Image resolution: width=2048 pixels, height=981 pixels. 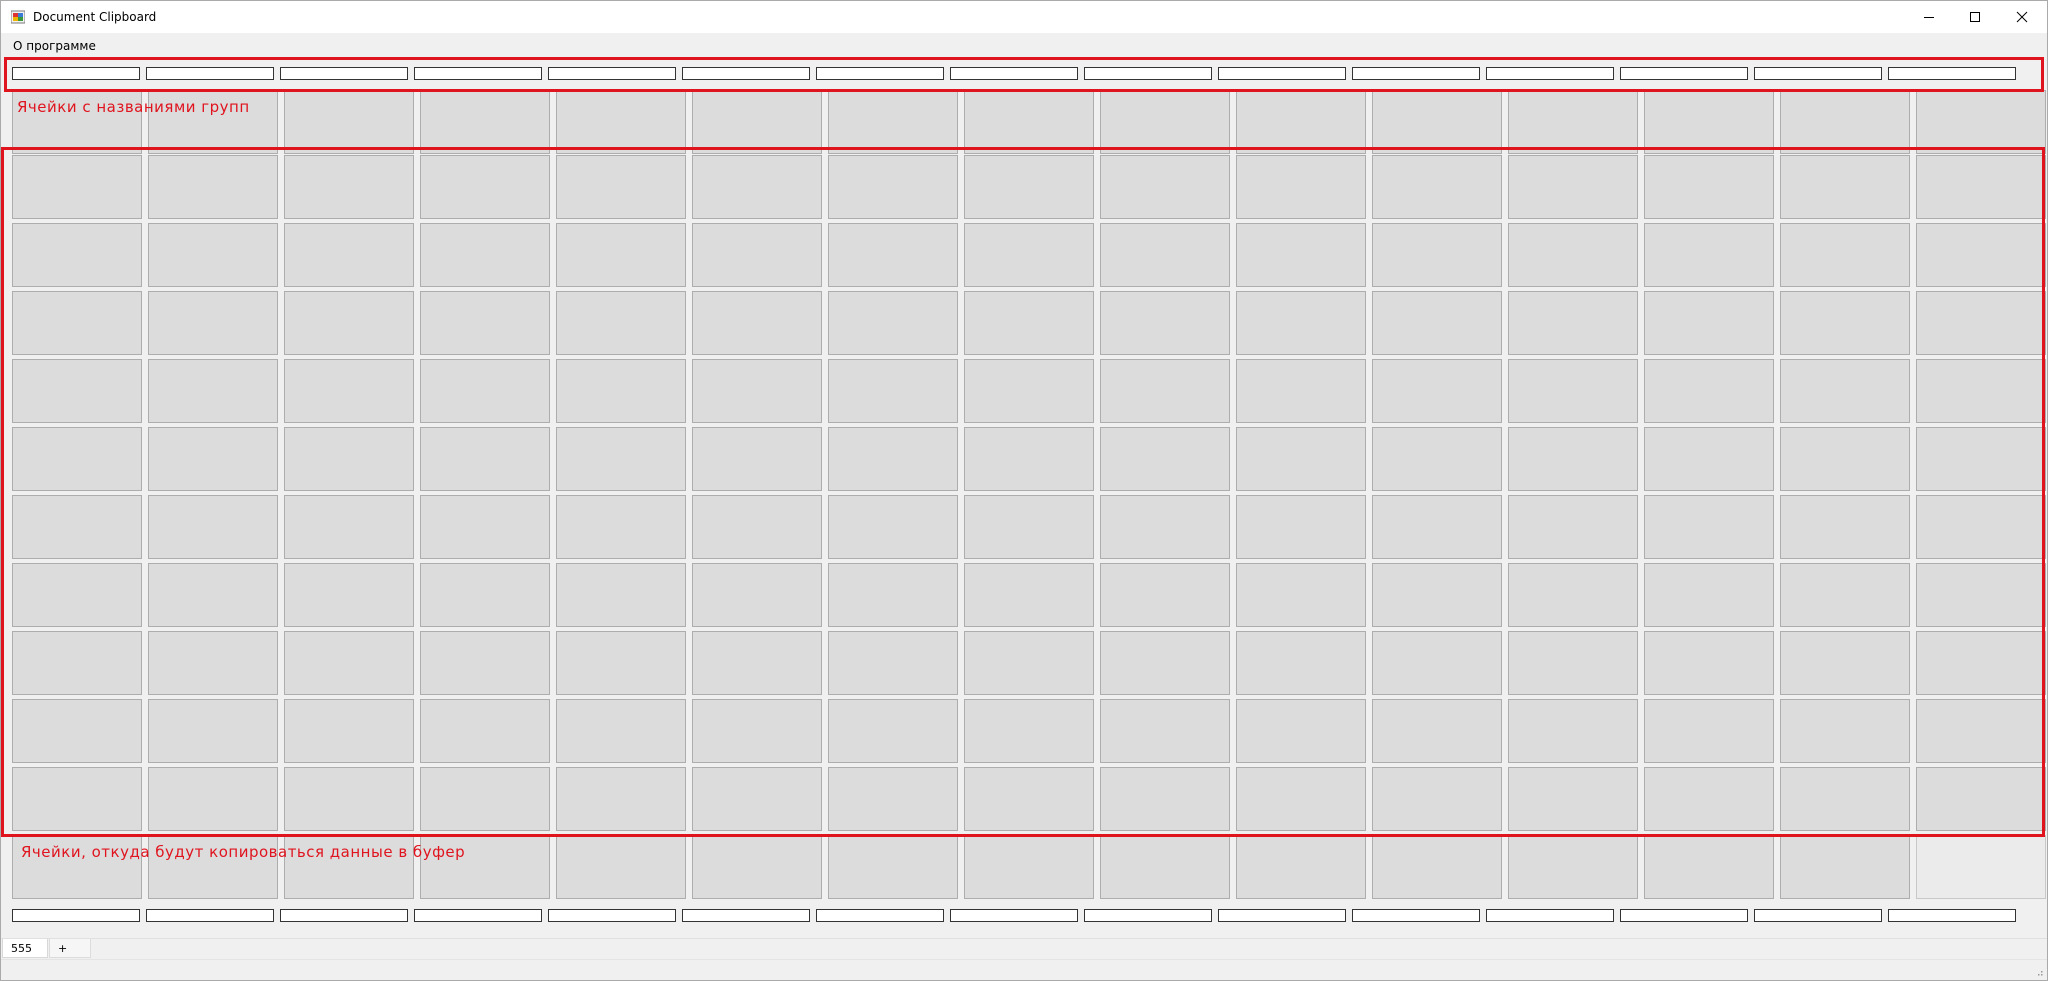 What do you see at coordinates (70, 948) in the screenshot?
I see `add-tab-button: +` at bounding box center [70, 948].